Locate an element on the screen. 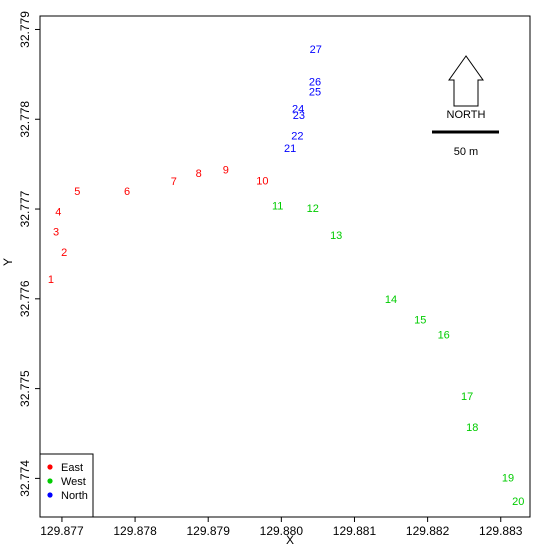  data-point-label: 26 is located at coordinates (315, 83).